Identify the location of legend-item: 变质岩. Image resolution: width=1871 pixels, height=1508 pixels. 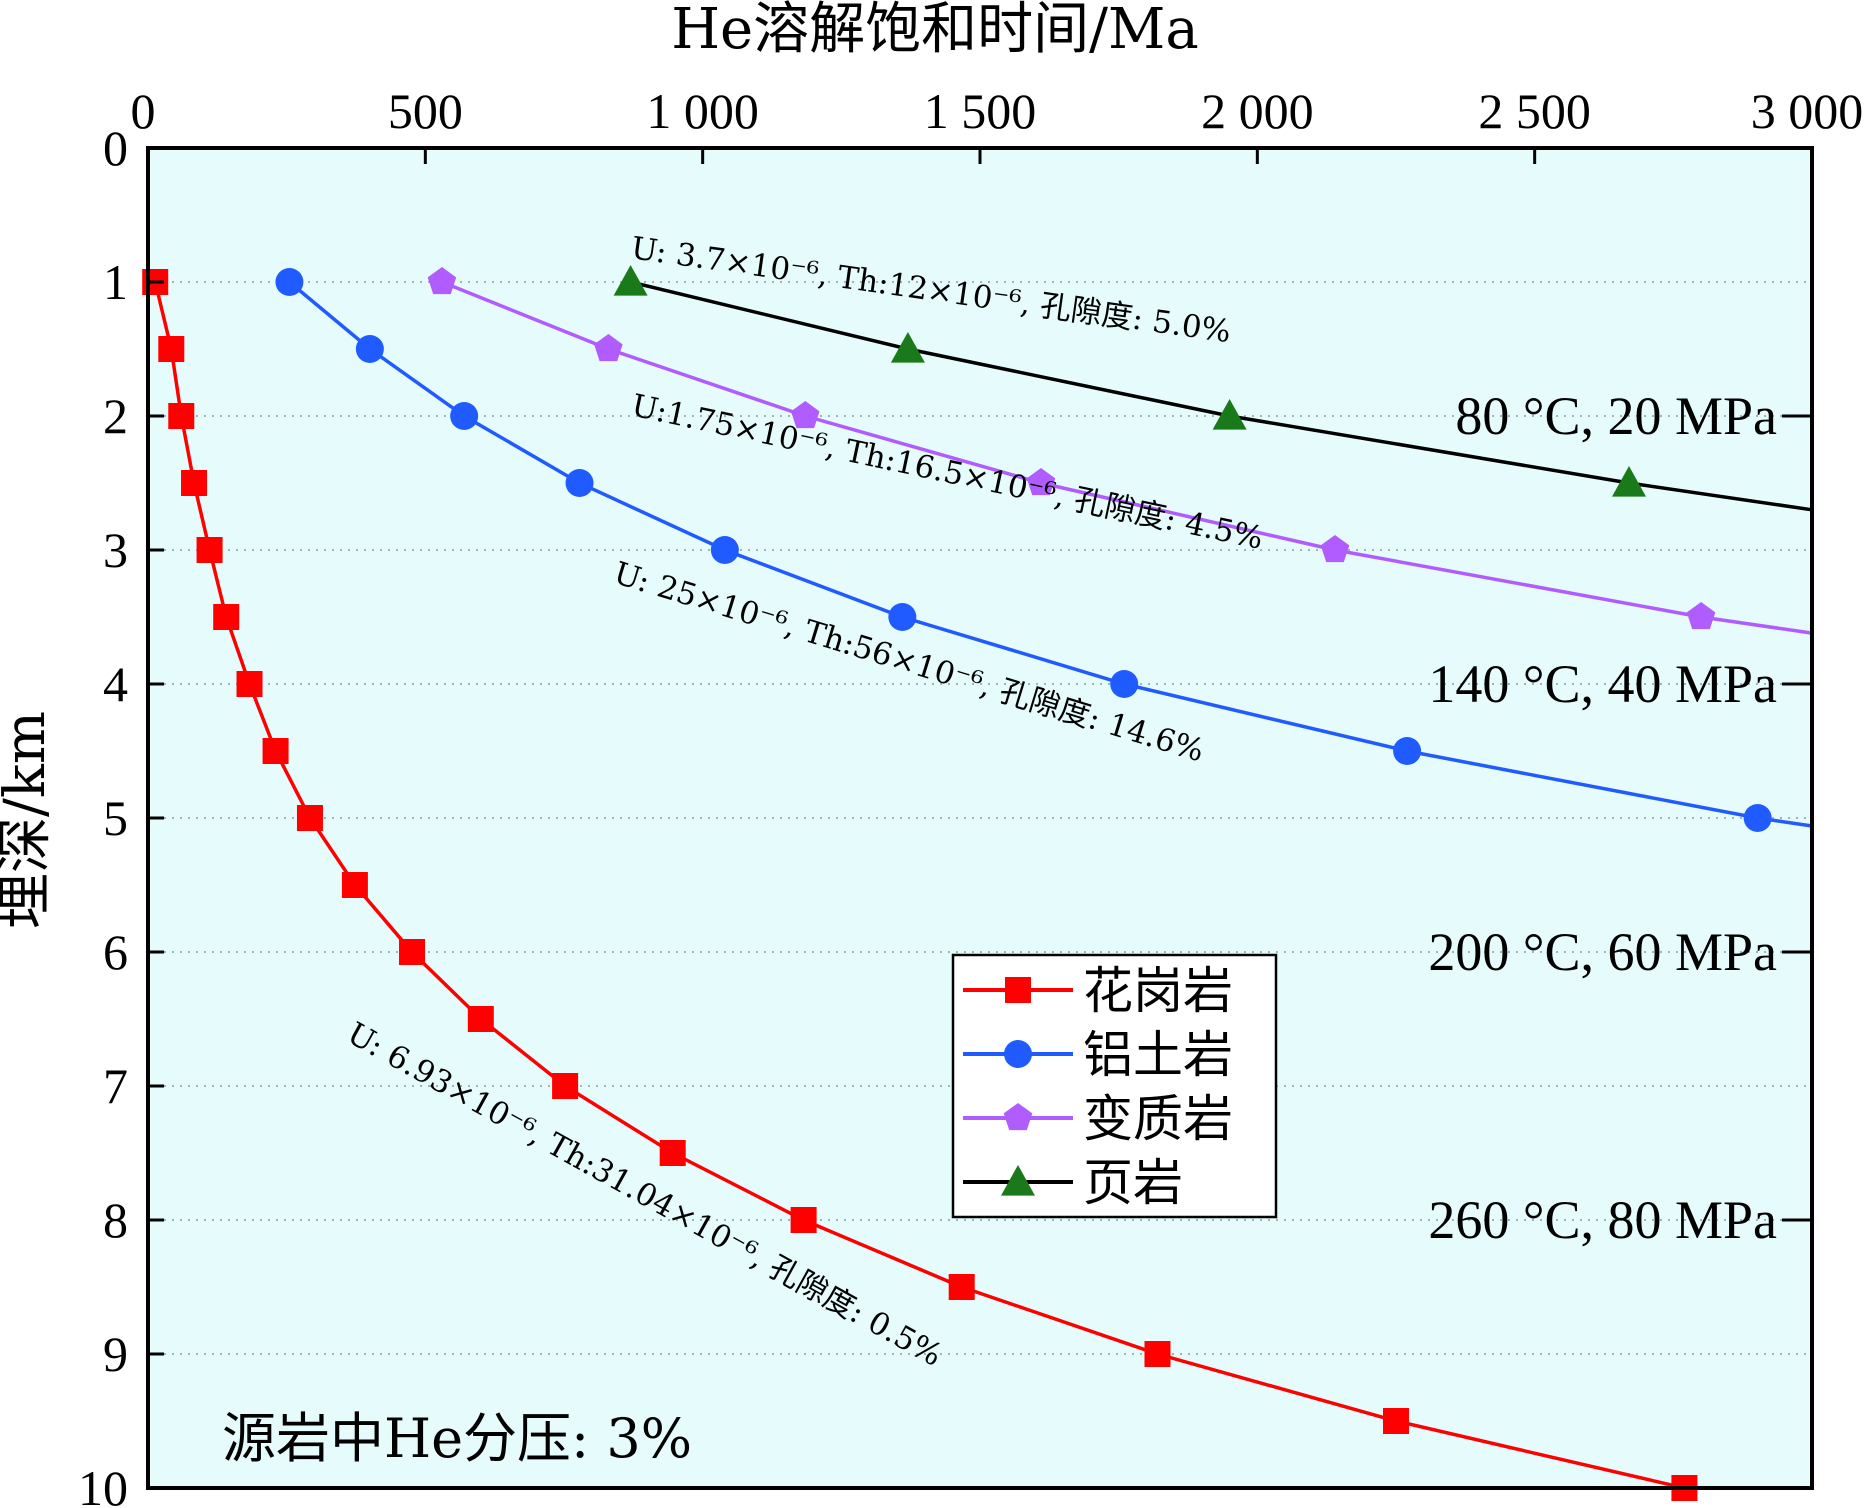
(1098, 1119).